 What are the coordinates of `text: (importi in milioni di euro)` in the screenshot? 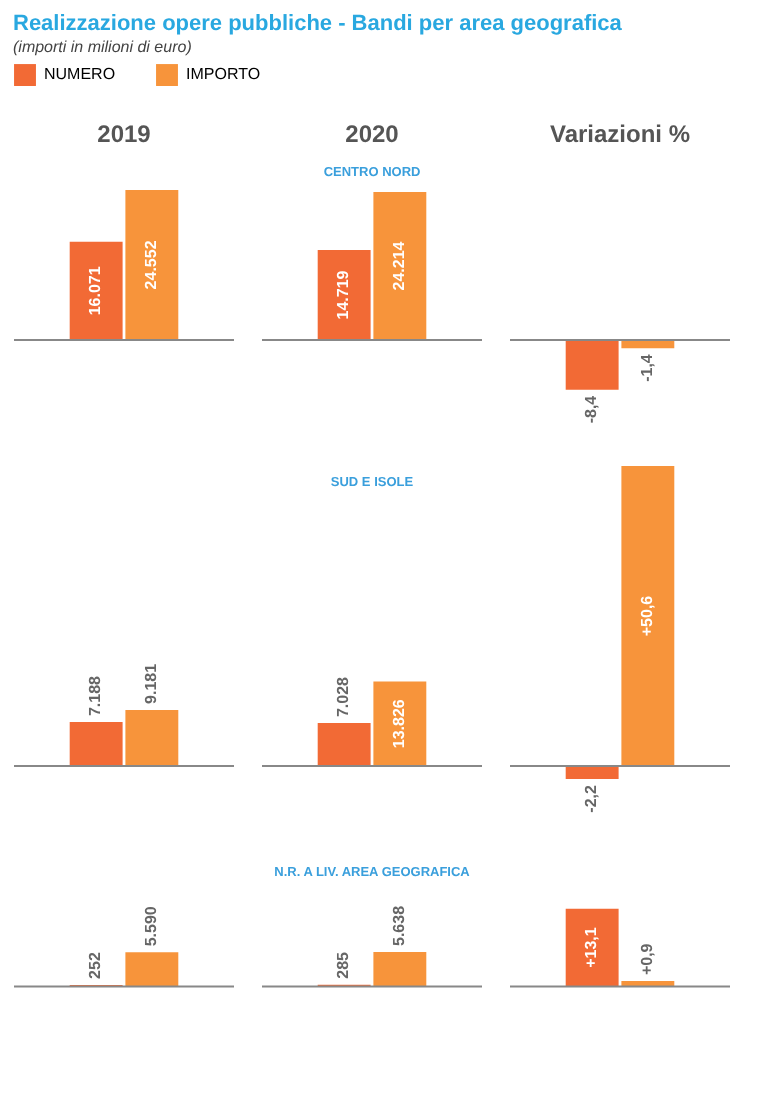 It's located at (103, 47).